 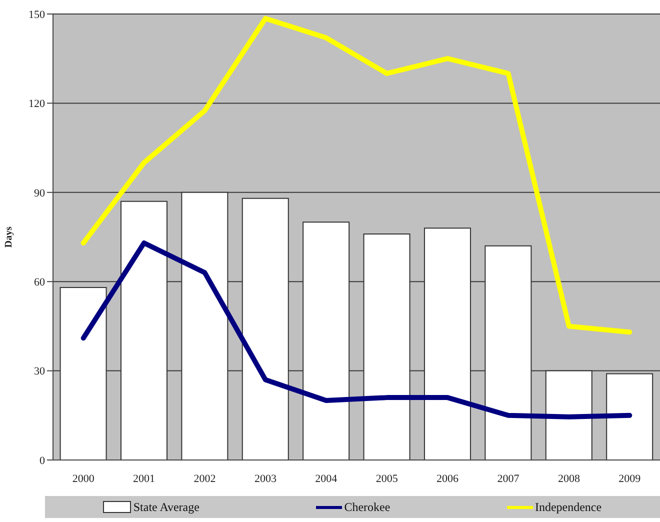 What do you see at coordinates (265, 478) in the screenshot?
I see `x-tick-label: 2003` at bounding box center [265, 478].